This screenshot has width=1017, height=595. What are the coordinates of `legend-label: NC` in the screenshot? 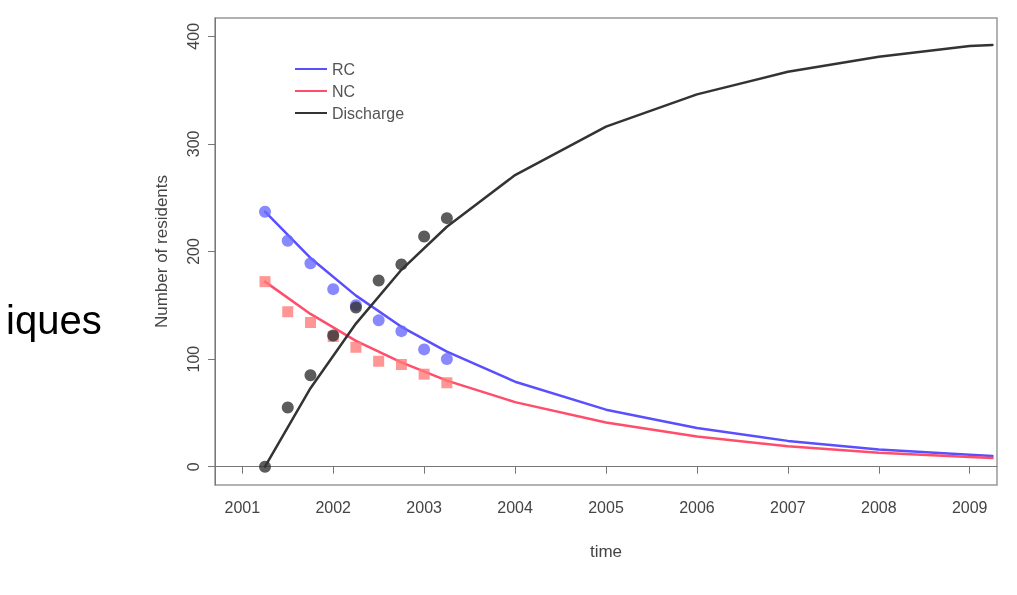 It's located at (344, 91).